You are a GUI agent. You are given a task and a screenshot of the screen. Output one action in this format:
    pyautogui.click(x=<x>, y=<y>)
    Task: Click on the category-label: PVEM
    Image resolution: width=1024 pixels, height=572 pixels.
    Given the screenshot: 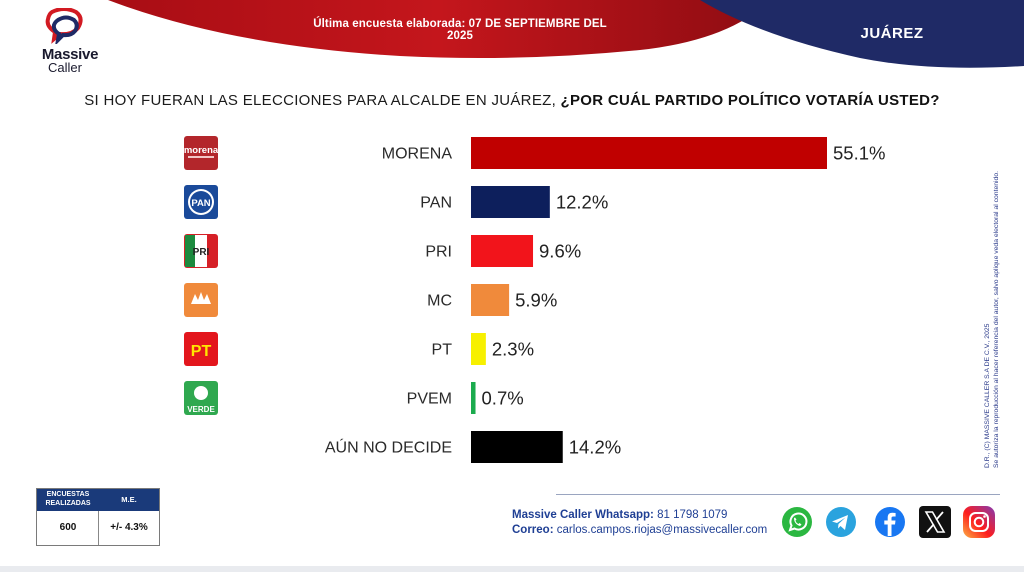 What is the action you would take?
    pyautogui.click(x=429, y=399)
    